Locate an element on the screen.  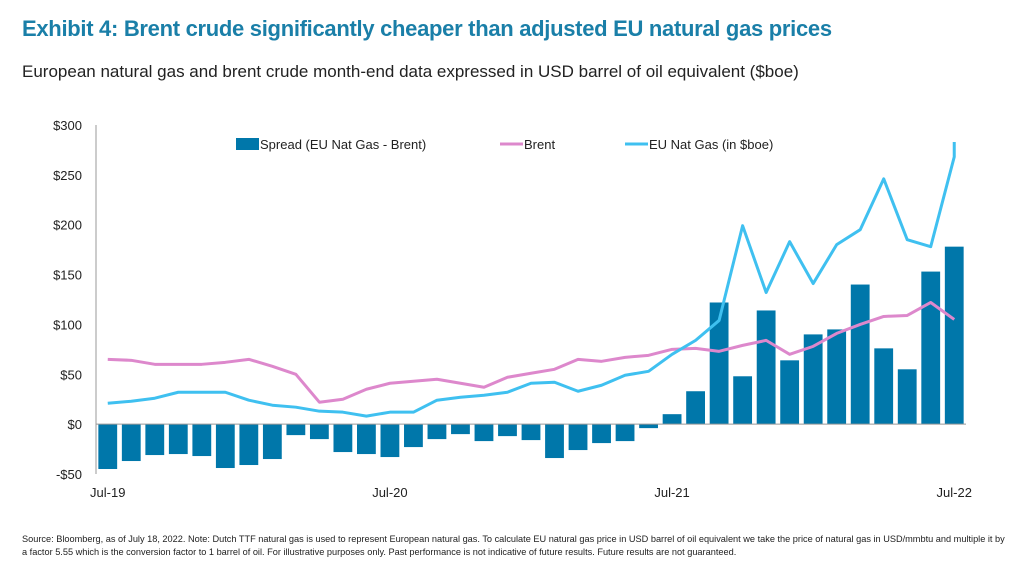
y-tick-label: $0 is located at coordinates (75, 424).